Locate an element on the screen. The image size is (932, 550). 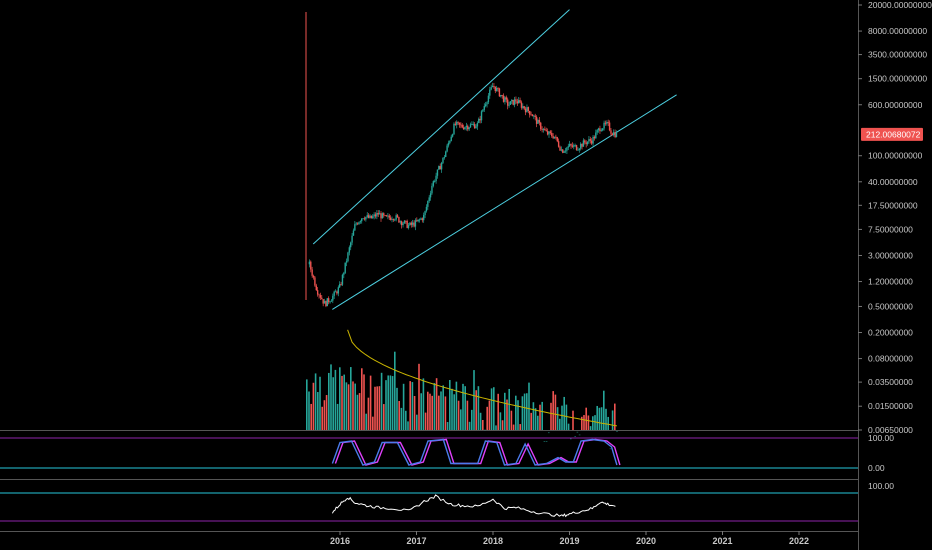
channel-lower-line is located at coordinates (504, 202).